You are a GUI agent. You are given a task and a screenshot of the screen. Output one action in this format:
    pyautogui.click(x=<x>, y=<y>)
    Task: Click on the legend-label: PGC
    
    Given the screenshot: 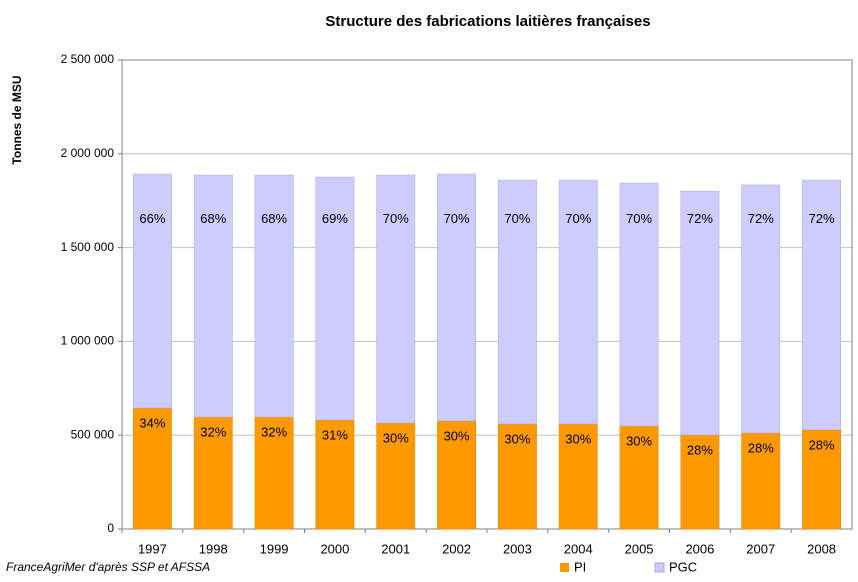 What is the action you would take?
    pyautogui.click(x=683, y=566)
    